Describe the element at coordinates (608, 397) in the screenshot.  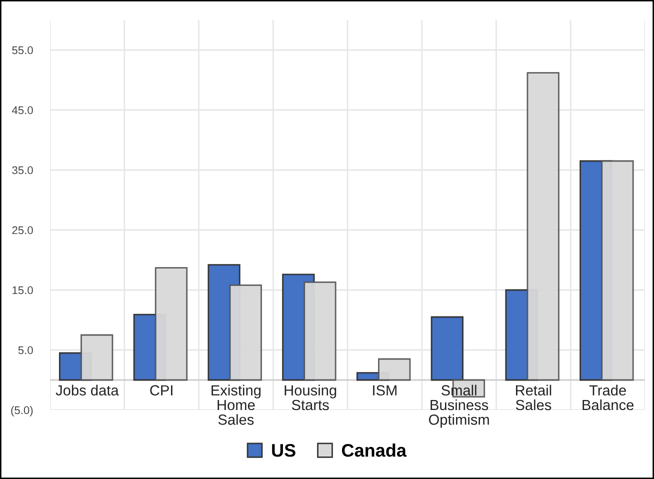
I see `x-tick-label: Trade Balance` at that location.